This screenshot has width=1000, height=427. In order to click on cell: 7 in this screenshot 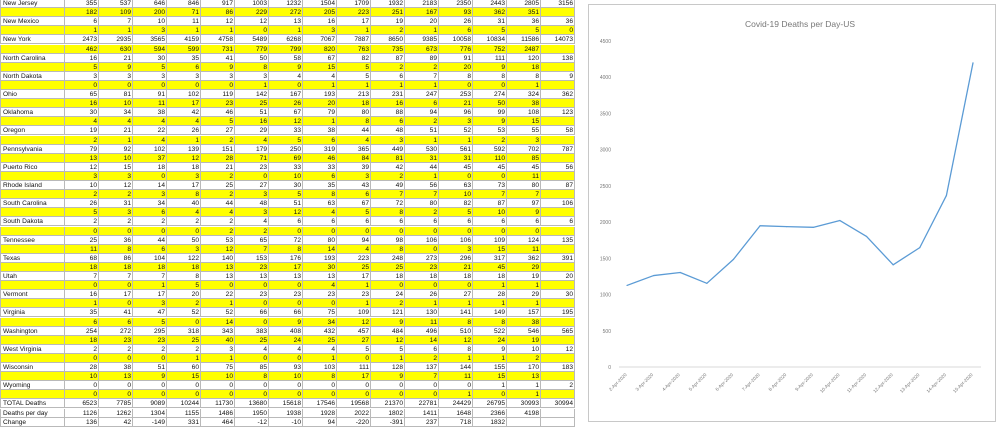, I will do `click(422, 377)`.